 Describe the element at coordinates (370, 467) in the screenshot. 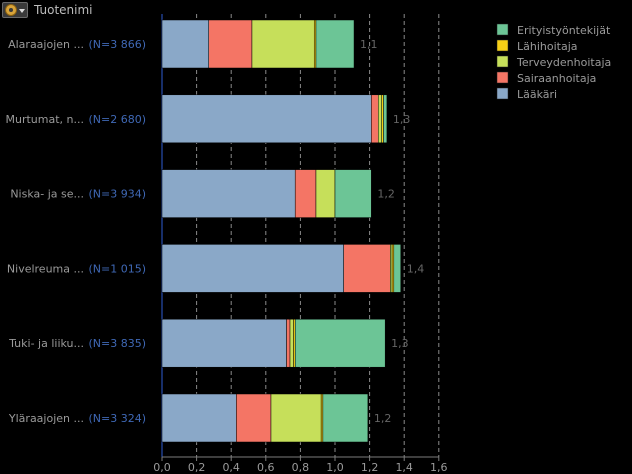

I see `x-tick-label: 1,2` at that location.